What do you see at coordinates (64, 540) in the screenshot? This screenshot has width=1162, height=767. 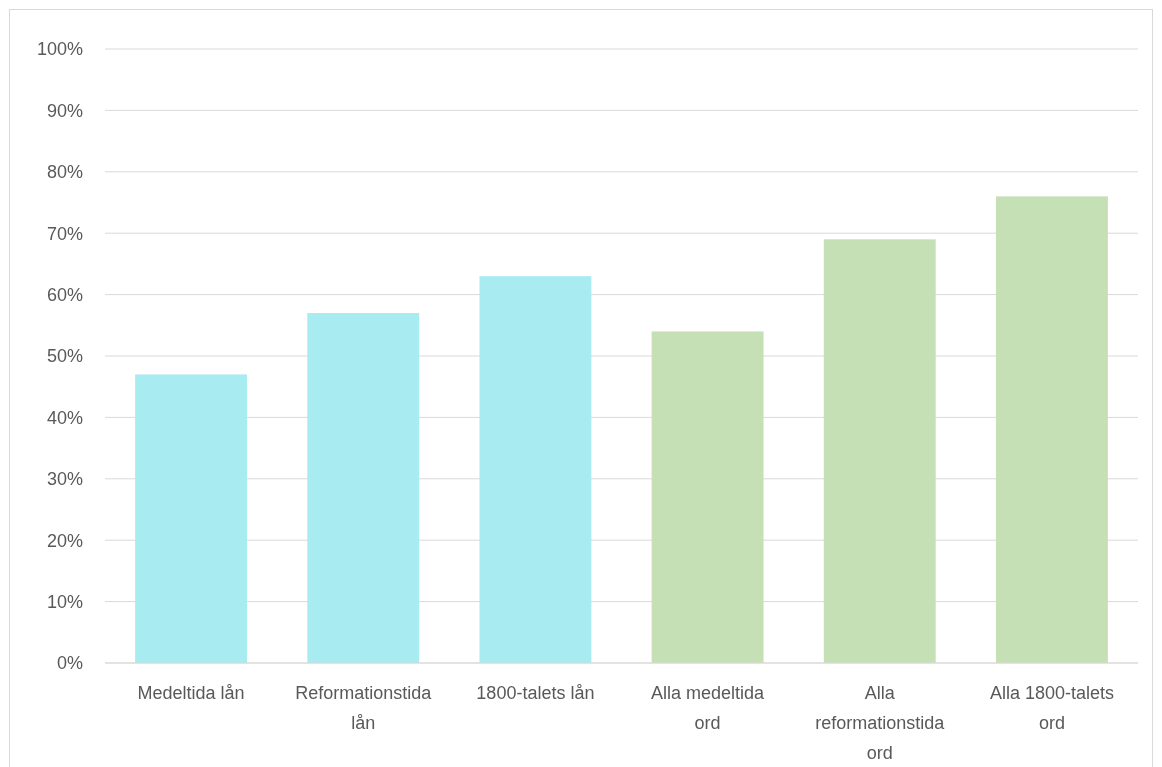 I see `y-tick-label: 20%` at bounding box center [64, 540].